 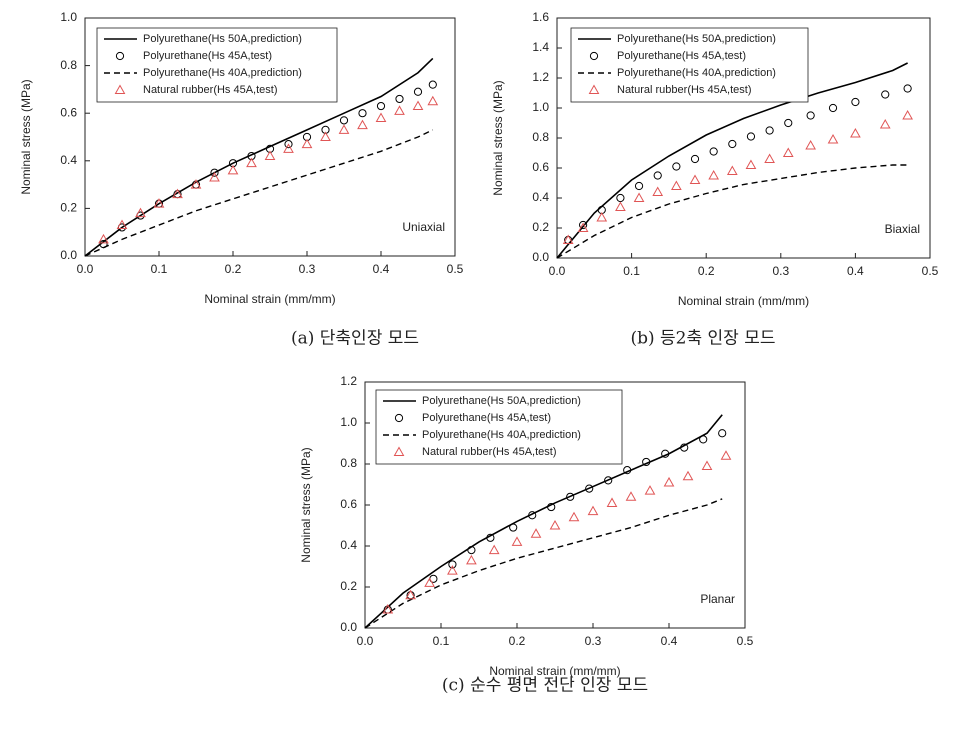 I want to click on x-axis-title: Nominal strain (mm/mm), so click(x=269, y=299).